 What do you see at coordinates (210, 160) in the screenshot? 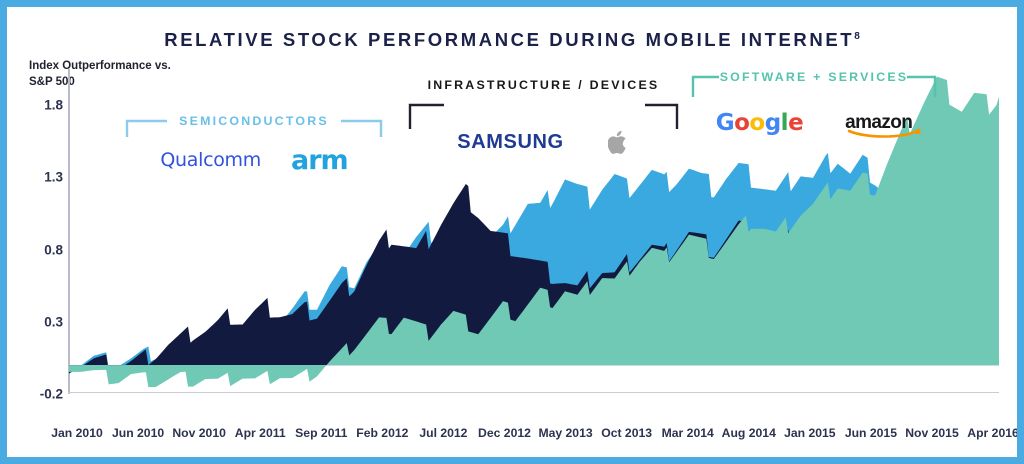
I see `logo-qualcomm: Qualcomm` at bounding box center [210, 160].